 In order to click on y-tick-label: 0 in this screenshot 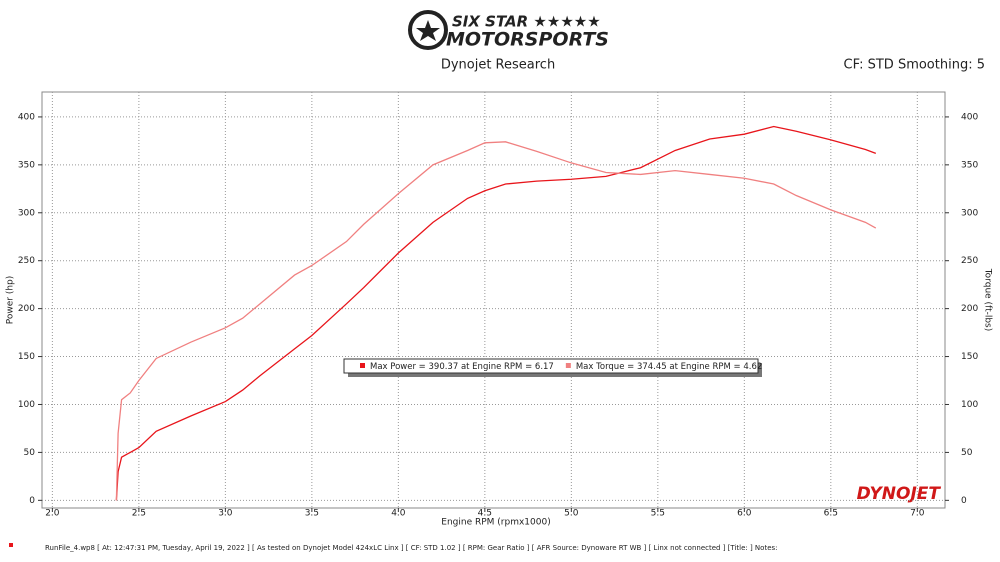, I will do `click(32, 501)`.